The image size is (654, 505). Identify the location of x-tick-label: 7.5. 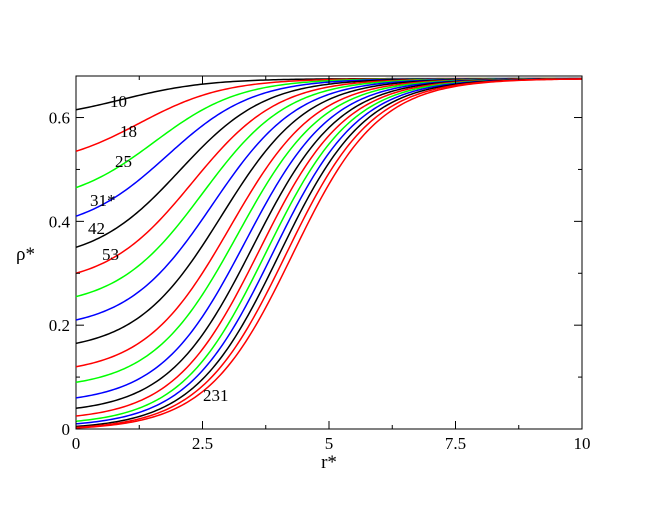
(455, 443).